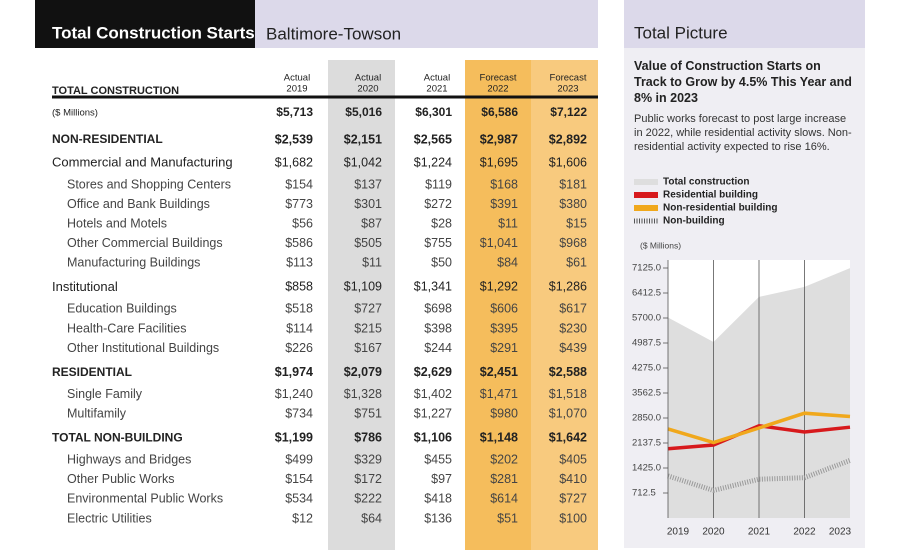 The image size is (900, 550). Describe the element at coordinates (368, 479) in the screenshot. I see `item-value: $172` at that location.